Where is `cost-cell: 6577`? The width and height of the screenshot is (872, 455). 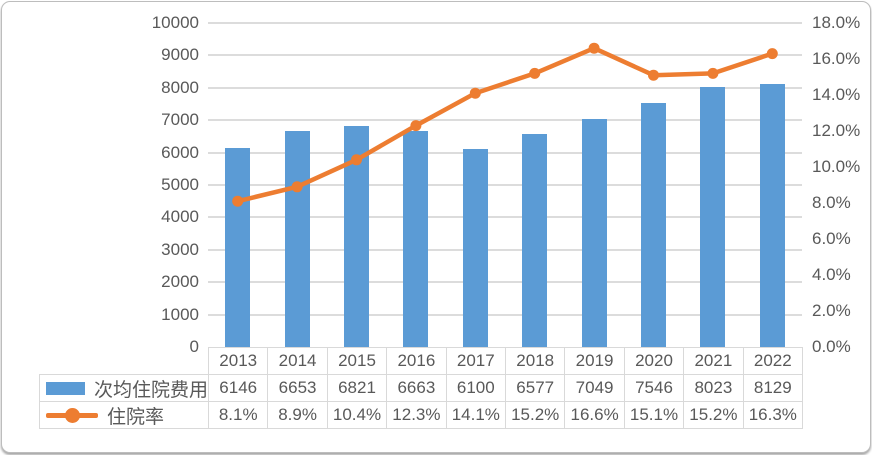
cost-cell: 6577 is located at coordinates (536, 388).